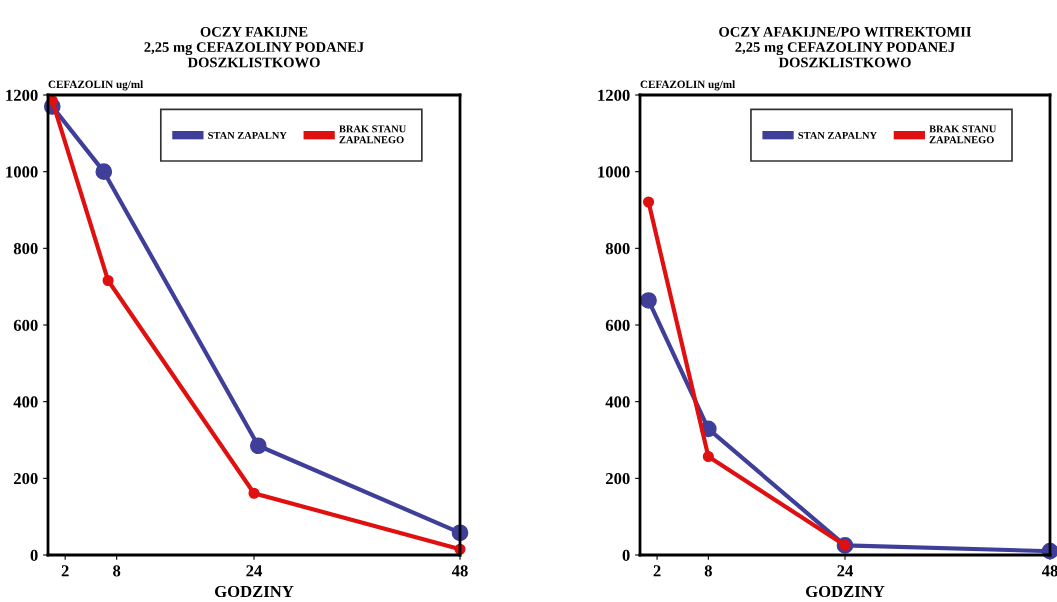 The image size is (1057, 602). I want to click on chart-title: OCZY FAKIJNE 2,25 mg CEFAZOLINY PODANEJ DOSZKLISTKOWO, so click(254, 47).